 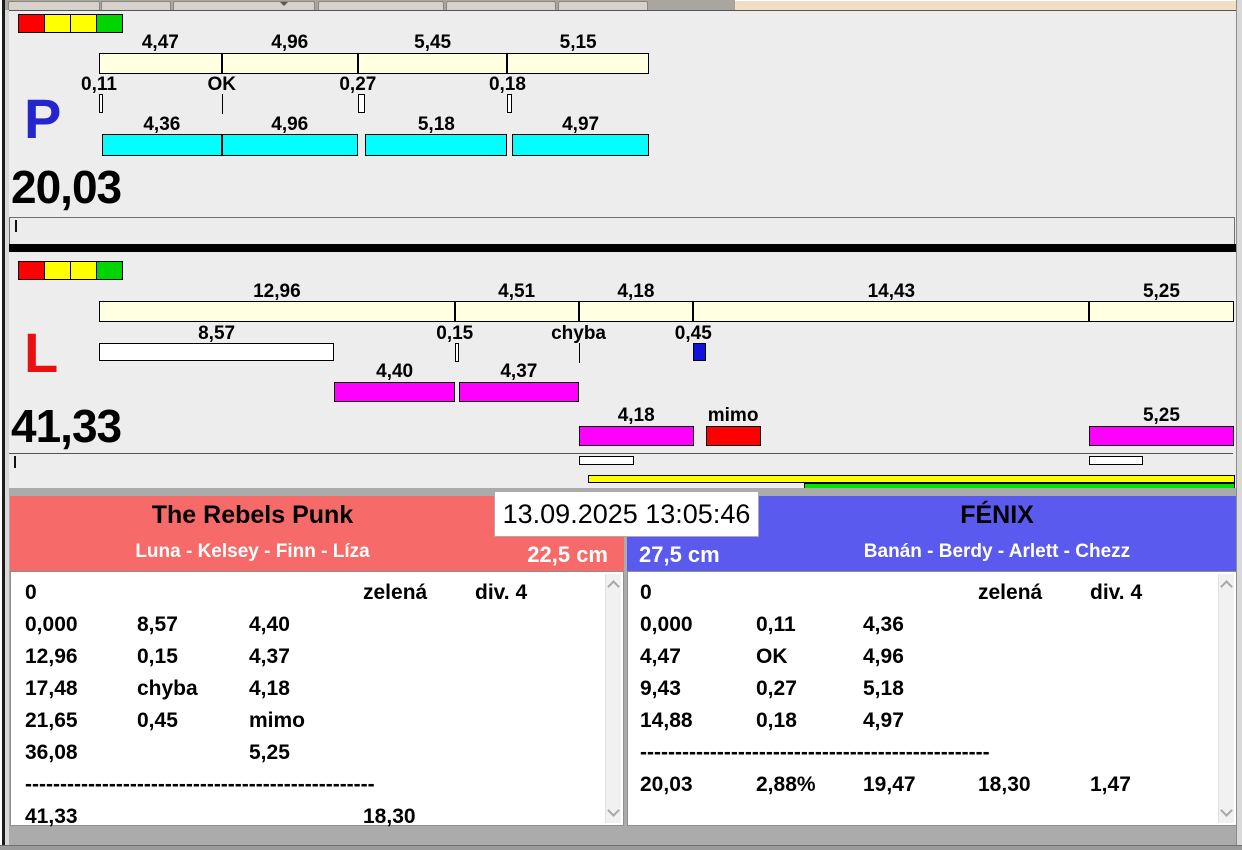 I want to click on table-cell: 1,47, so click(x=1110, y=784).